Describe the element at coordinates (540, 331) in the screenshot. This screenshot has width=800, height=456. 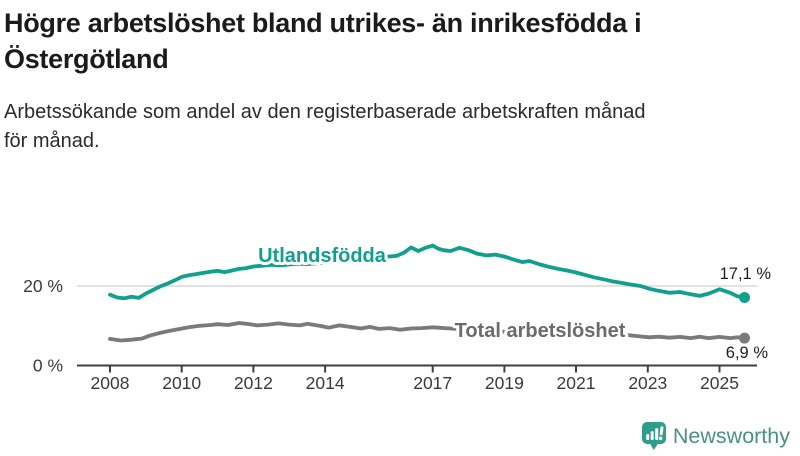
I see `series-label-total-arbetsloshet: Total arbetslöshet` at that location.